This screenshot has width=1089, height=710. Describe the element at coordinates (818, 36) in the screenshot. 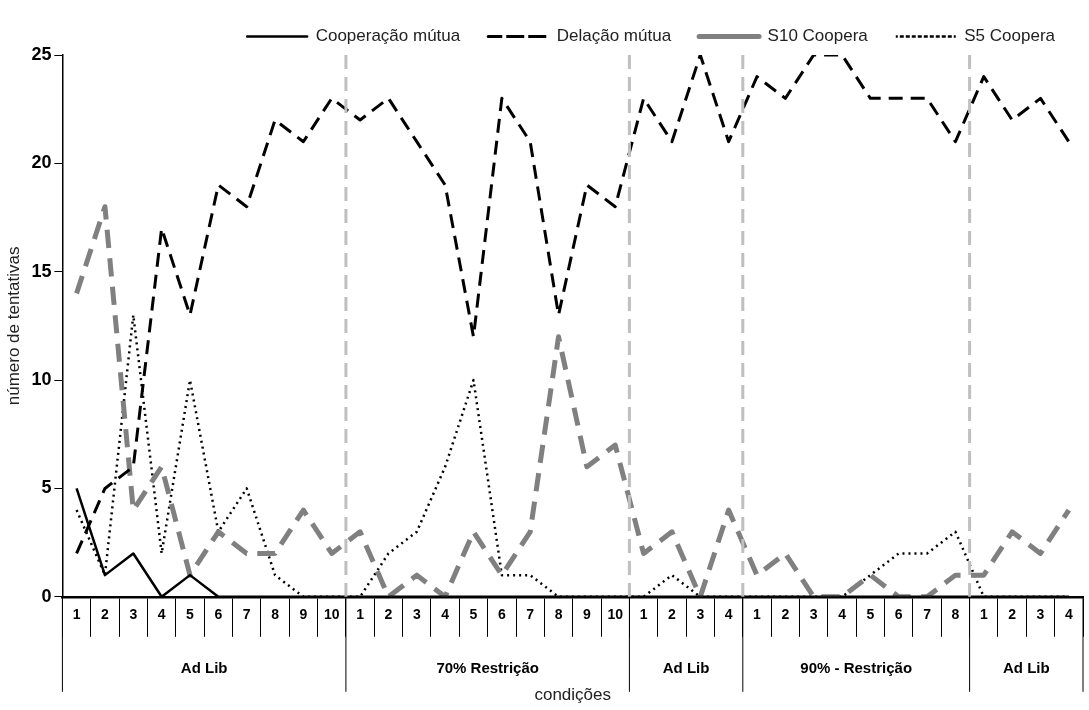

I see `legend-label: S10 Coopera` at that location.